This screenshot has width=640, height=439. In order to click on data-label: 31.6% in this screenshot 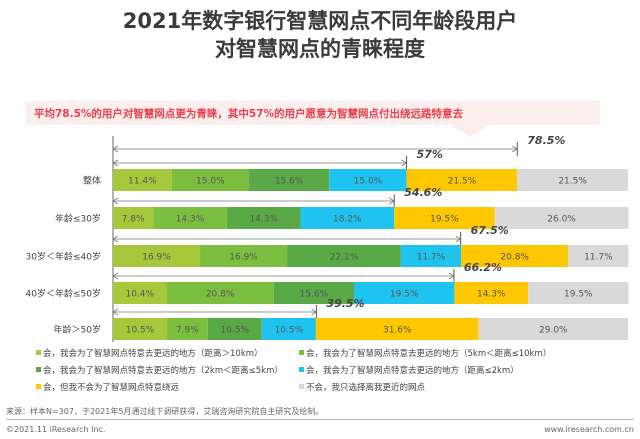, I will do `click(397, 331)`.